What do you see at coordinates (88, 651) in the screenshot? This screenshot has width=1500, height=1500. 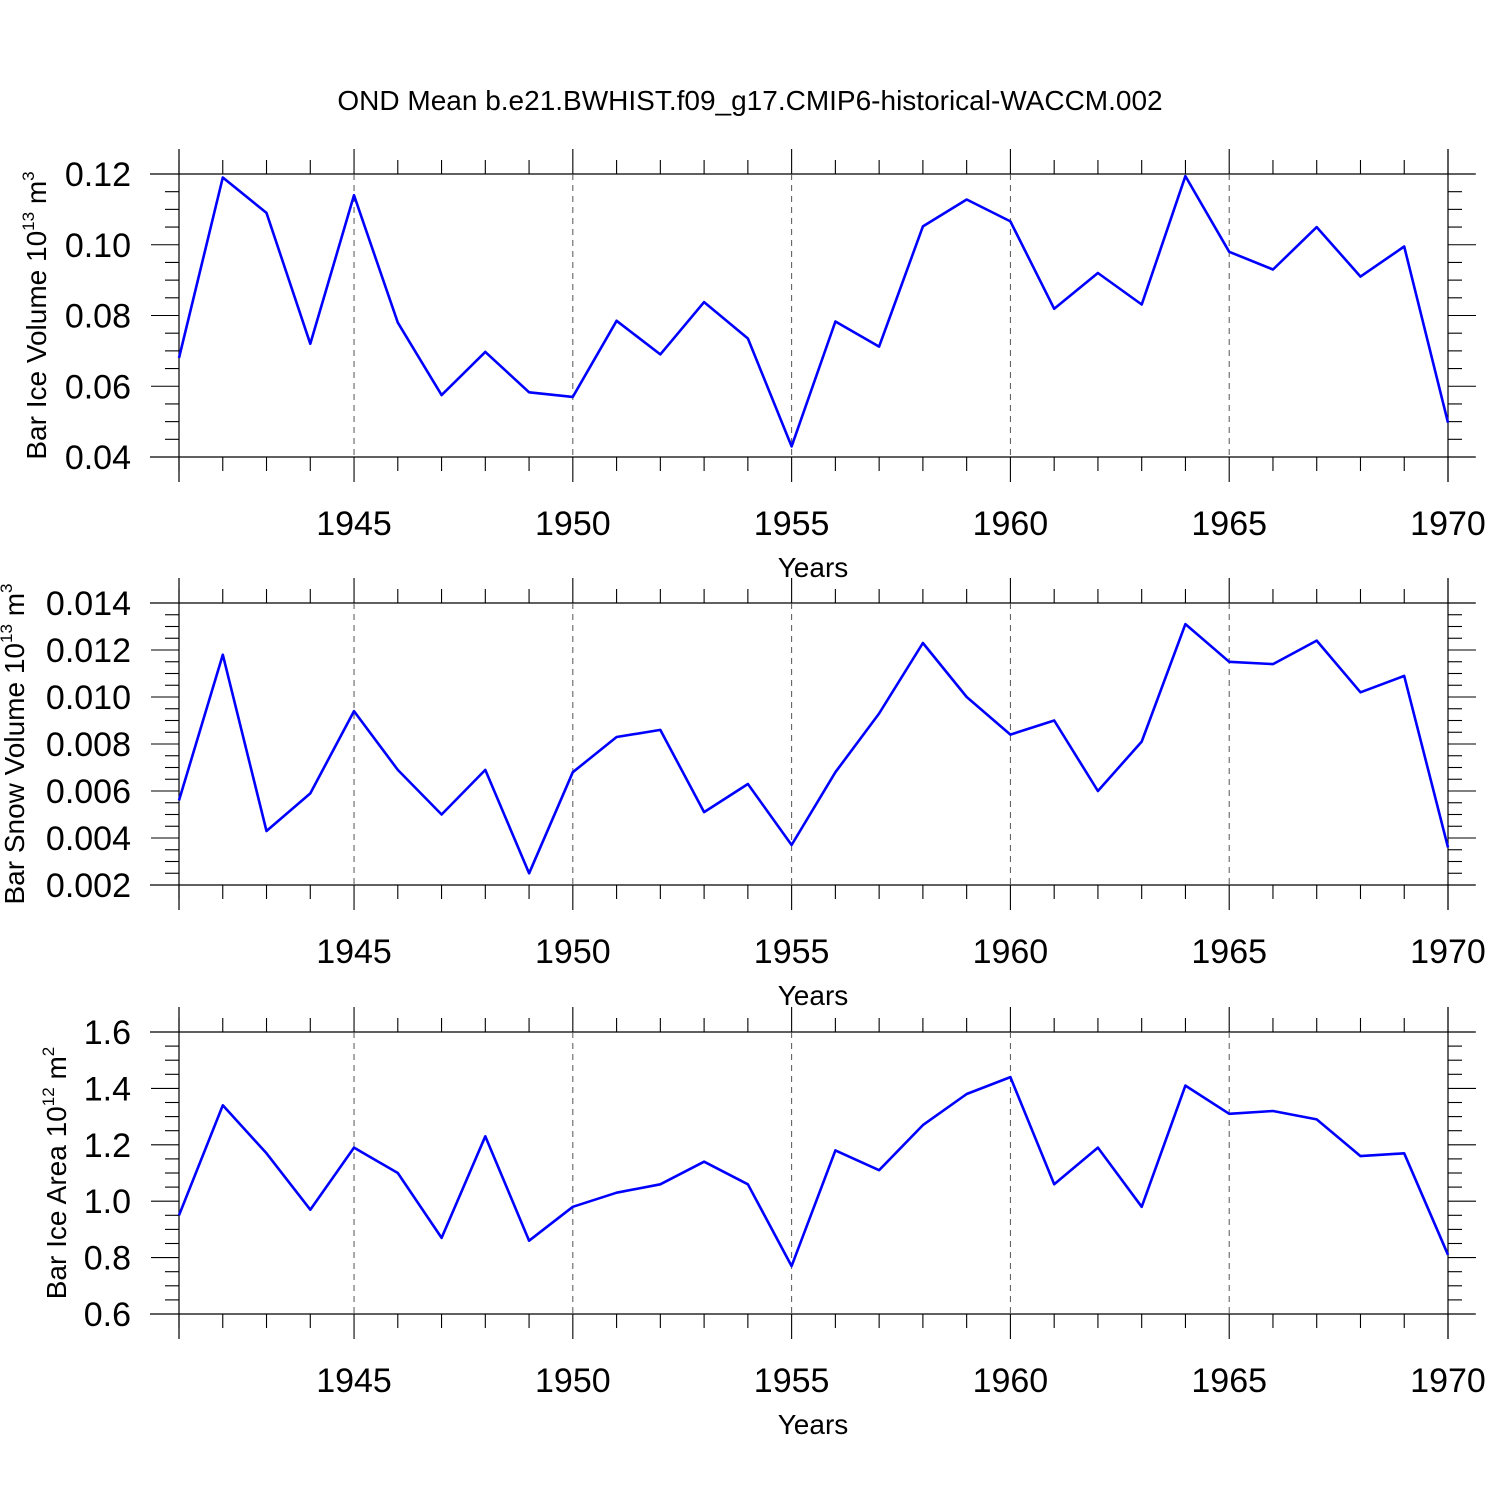 I see `y-tick-label: 0.012` at bounding box center [88, 651].